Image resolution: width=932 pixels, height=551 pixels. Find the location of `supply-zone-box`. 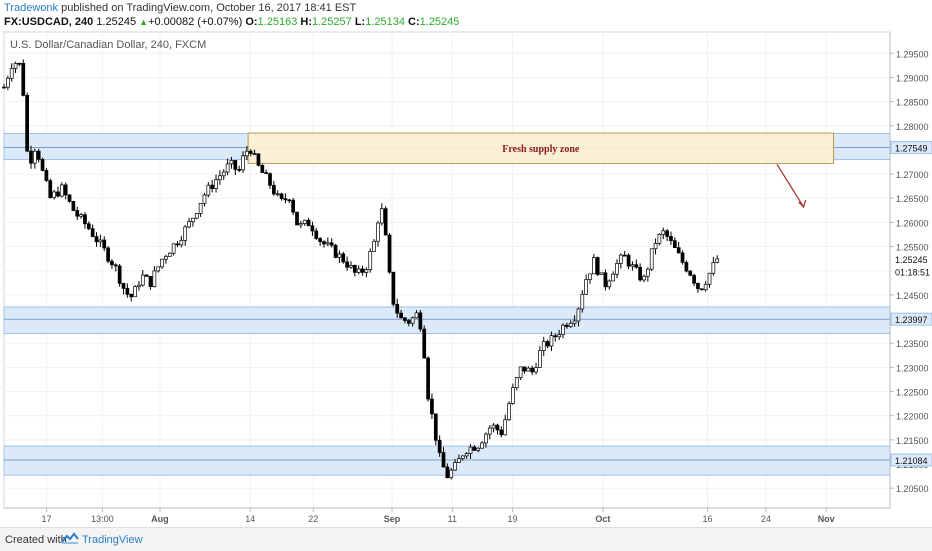

supply-zone-box is located at coordinates (541, 148).